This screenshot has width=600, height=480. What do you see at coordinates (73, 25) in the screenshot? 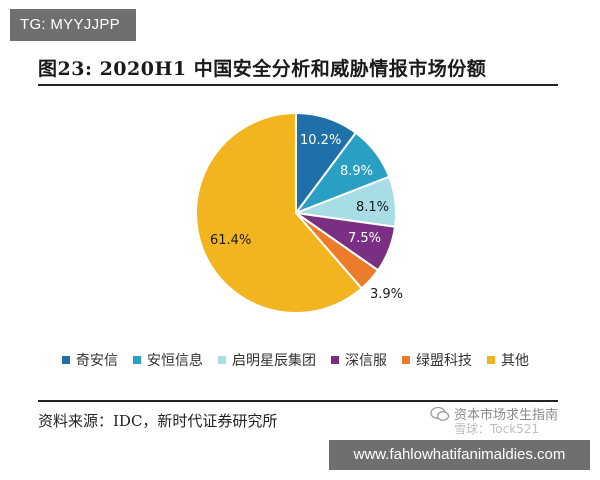
I see `tg-badge: TG: MYYJJPP` at bounding box center [73, 25].